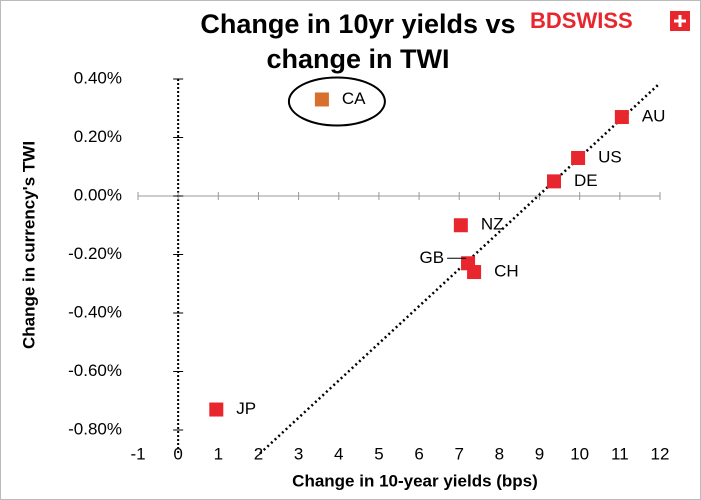  What do you see at coordinates (218, 453) in the screenshot?
I see `x-tick-label: 1` at bounding box center [218, 453].